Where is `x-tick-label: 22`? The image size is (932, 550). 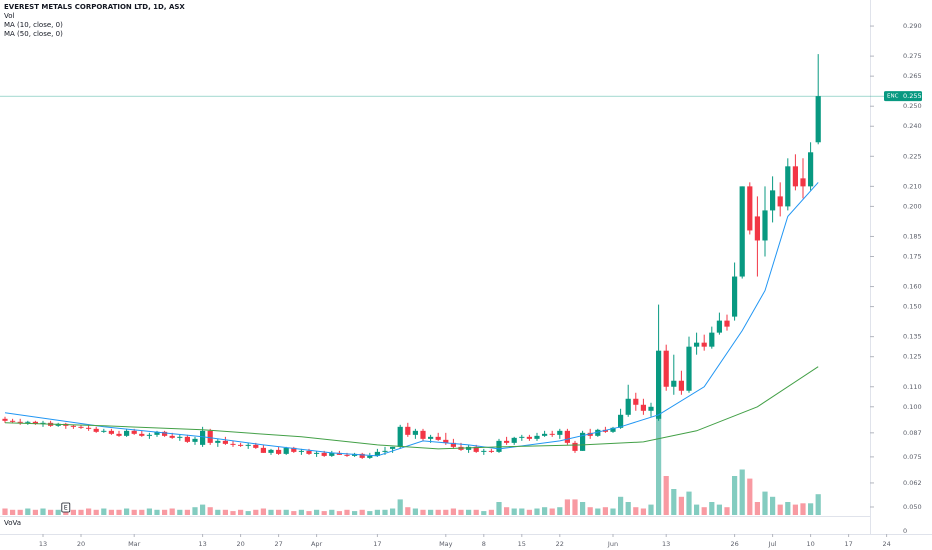 x-tick-label: 22 is located at coordinates (560, 544).